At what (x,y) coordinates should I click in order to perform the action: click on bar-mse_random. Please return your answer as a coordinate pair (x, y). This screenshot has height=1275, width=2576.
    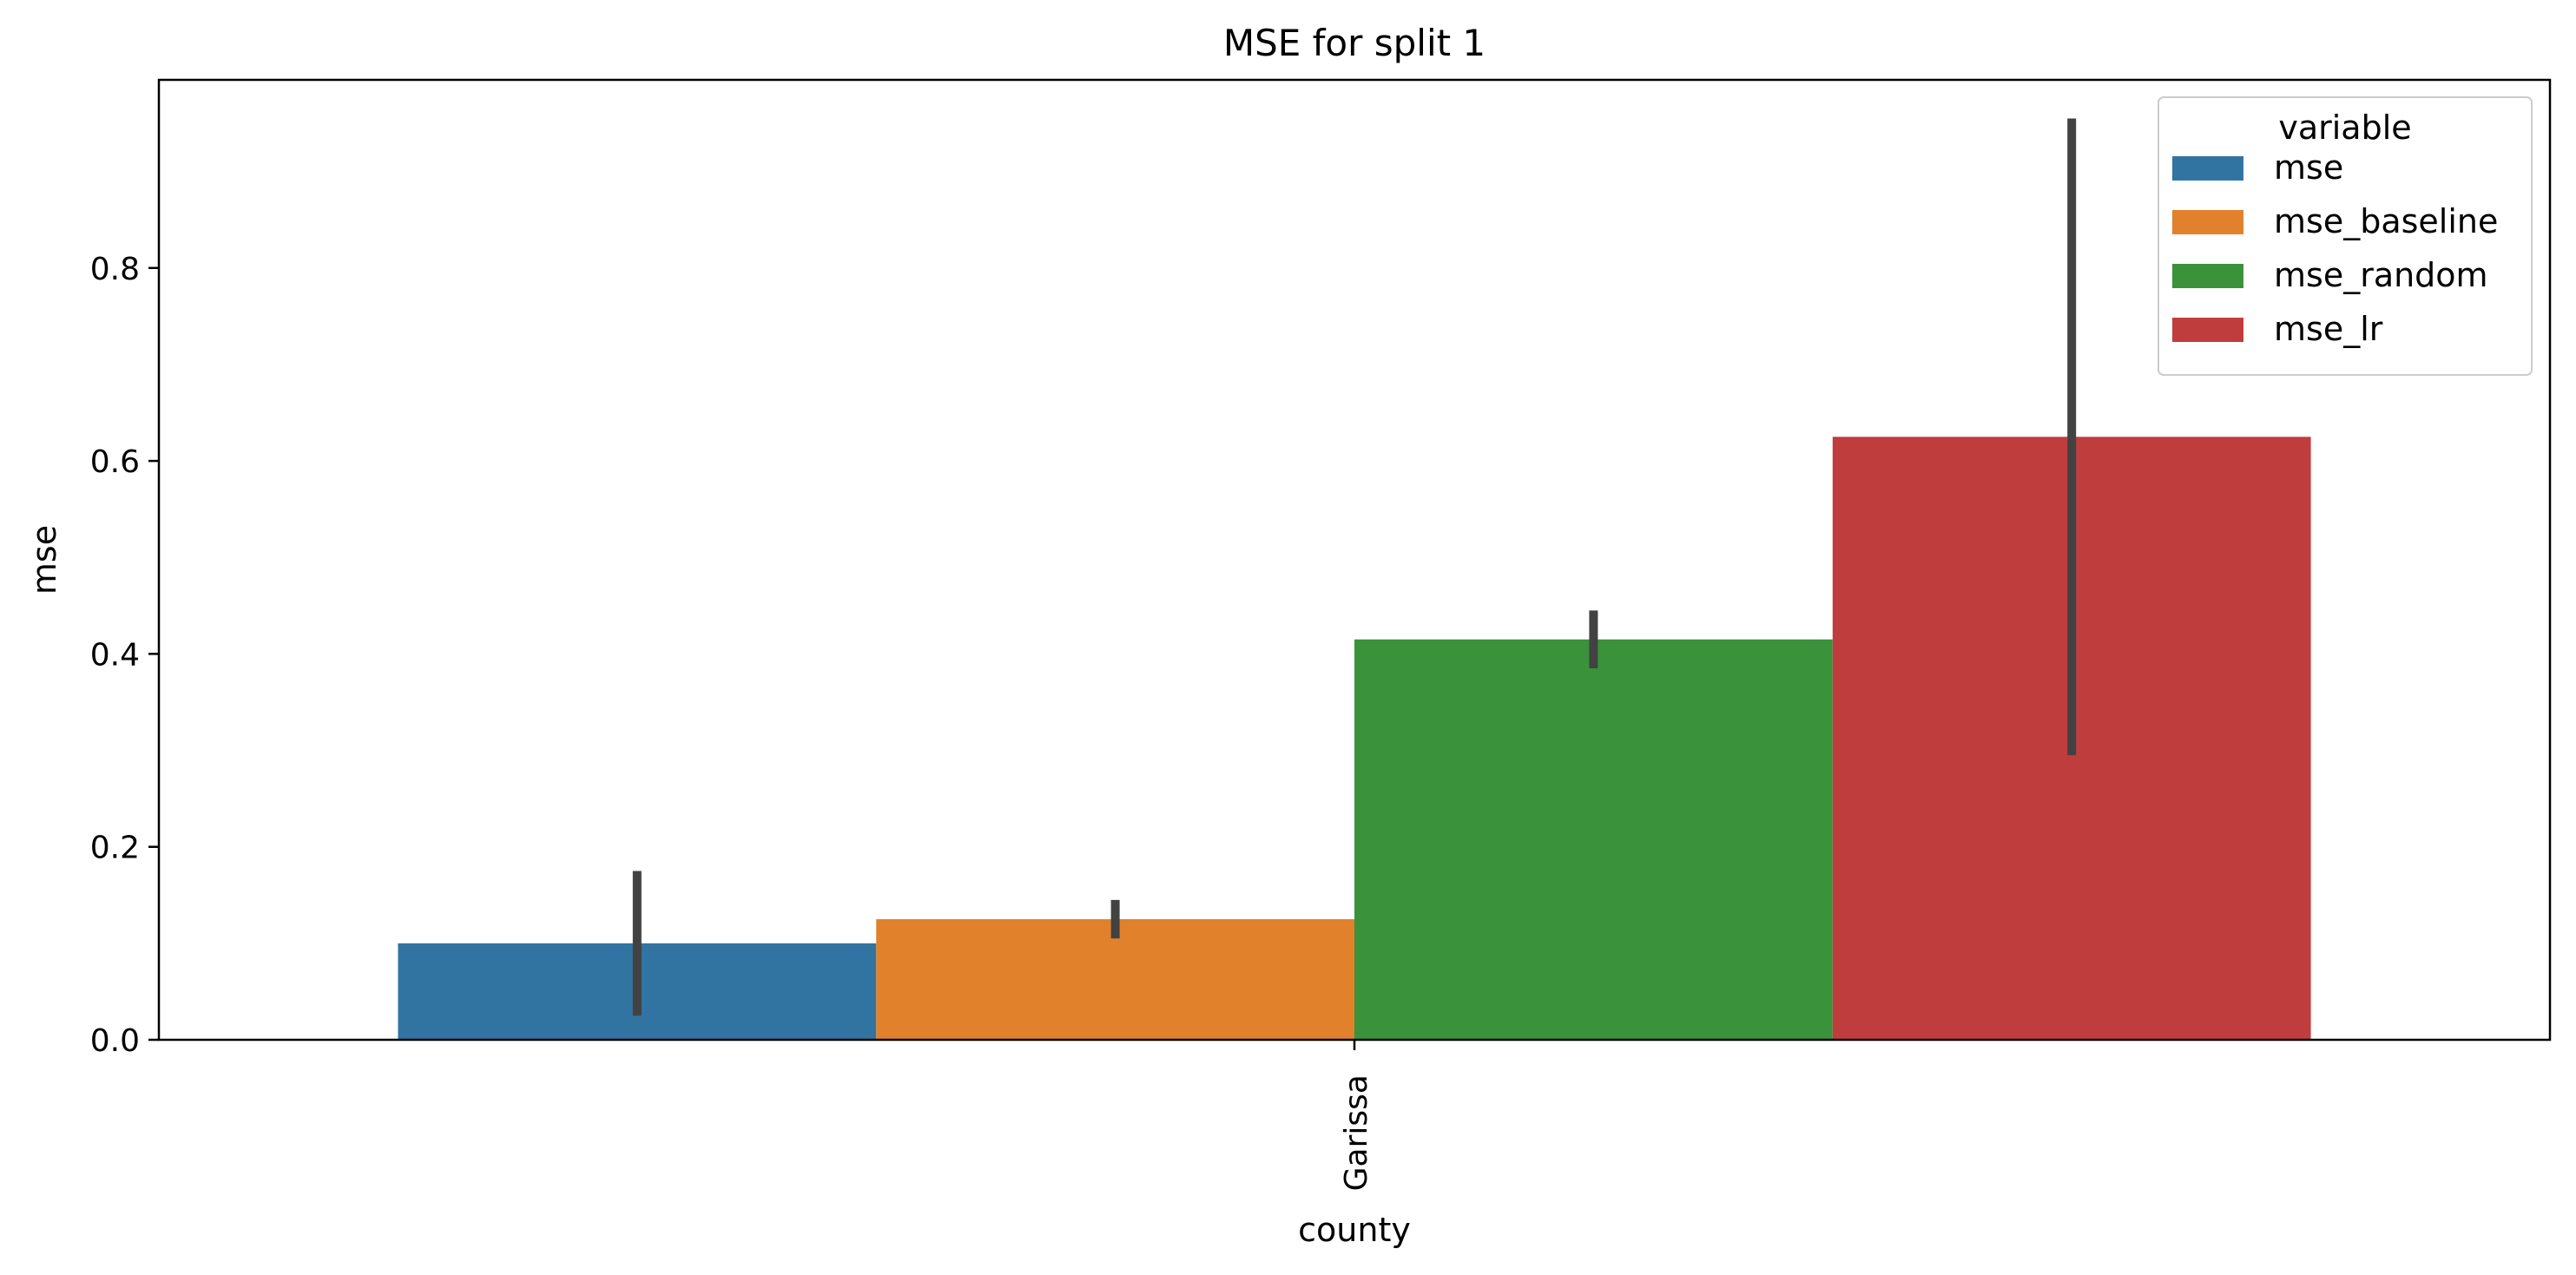
    Looking at the image, I should click on (1593, 839).